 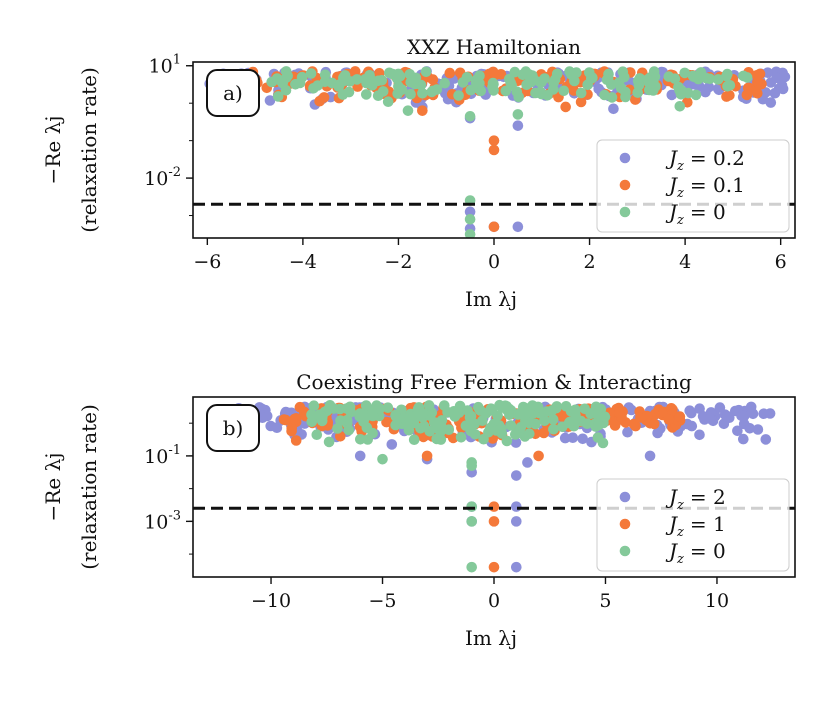 What do you see at coordinates (383, 601) in the screenshot?
I see `x-tick-label: −5` at bounding box center [383, 601].